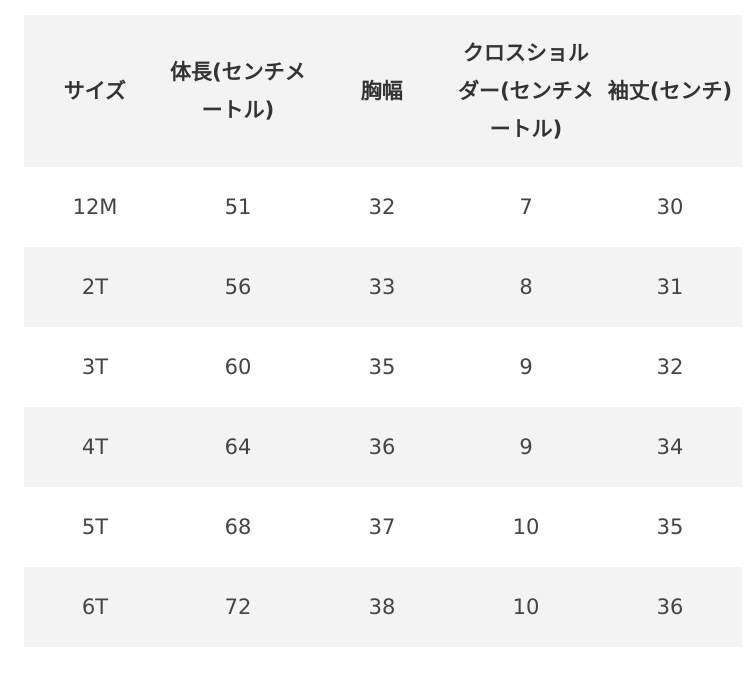 The width and height of the screenshot is (750, 692). I want to click on cell-size: 3T, so click(95, 367).